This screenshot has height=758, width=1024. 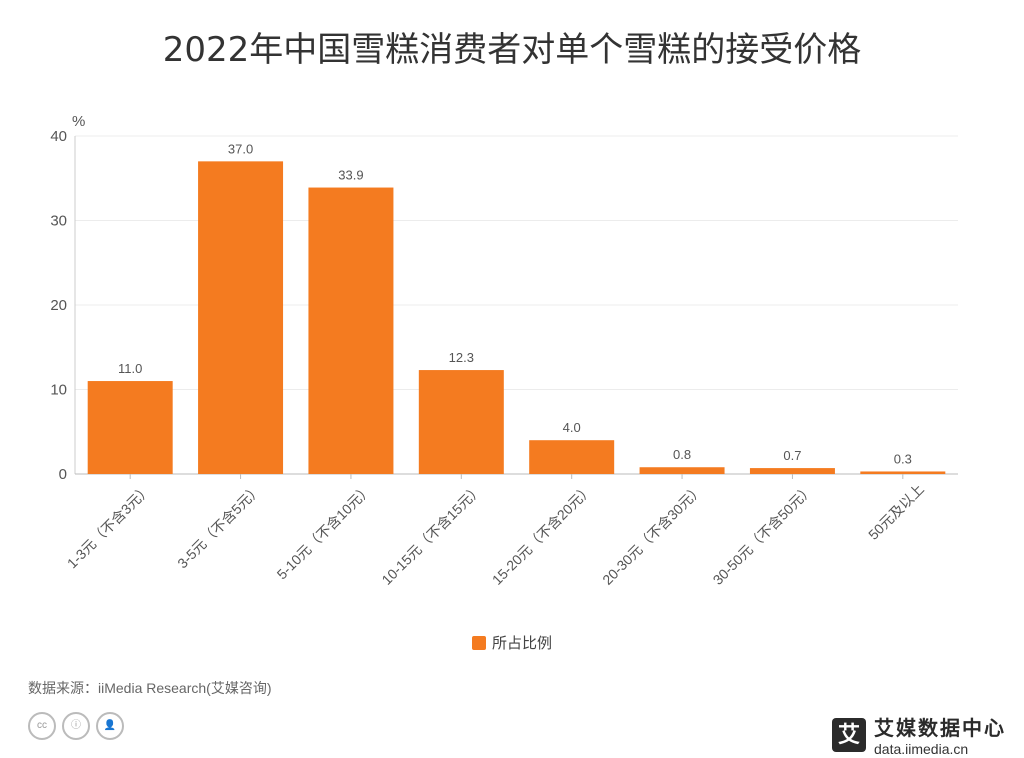 What do you see at coordinates (896, 512) in the screenshot?
I see `x-tick-label: 50元及以上` at bounding box center [896, 512].